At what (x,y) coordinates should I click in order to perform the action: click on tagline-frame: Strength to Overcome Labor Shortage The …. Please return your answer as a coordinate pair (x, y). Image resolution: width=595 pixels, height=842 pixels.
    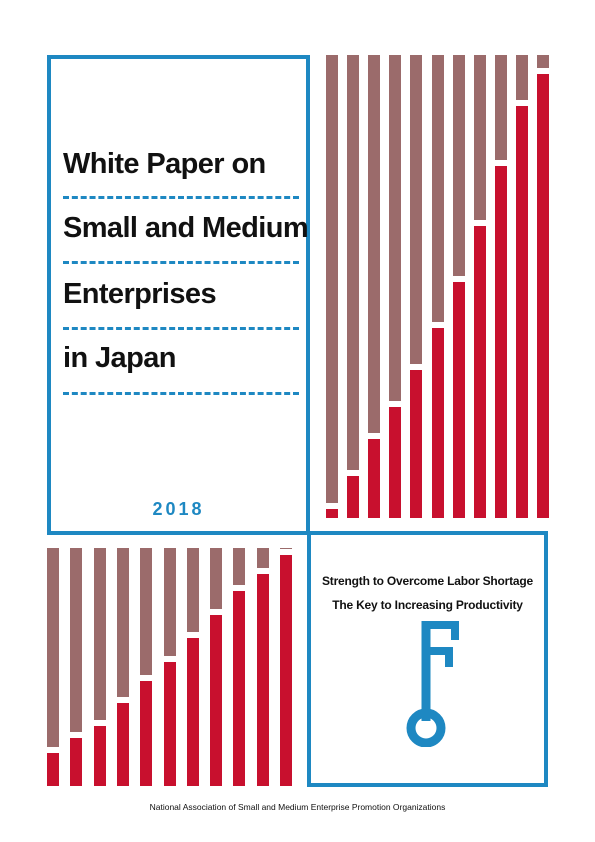
    Looking at the image, I should click on (427, 659).